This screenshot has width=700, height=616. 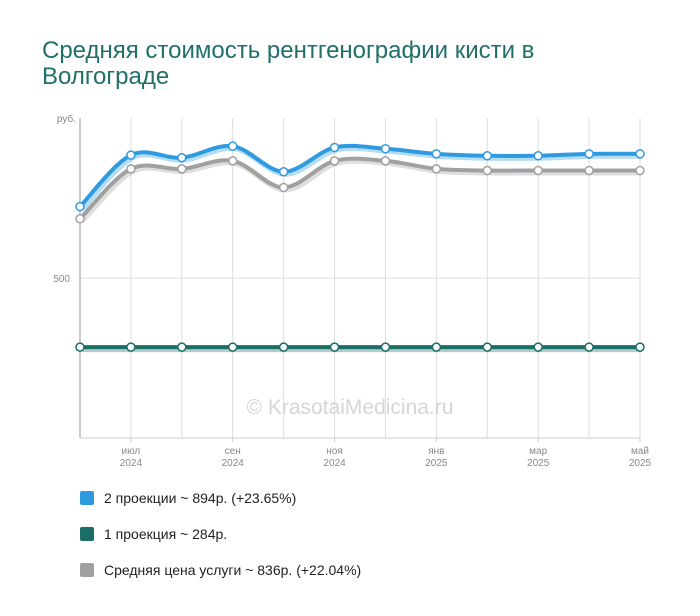 I want to click on legend-item-average: Средняя цена услуги ~ 836р. (+22.04%), so click(x=220, y=570).